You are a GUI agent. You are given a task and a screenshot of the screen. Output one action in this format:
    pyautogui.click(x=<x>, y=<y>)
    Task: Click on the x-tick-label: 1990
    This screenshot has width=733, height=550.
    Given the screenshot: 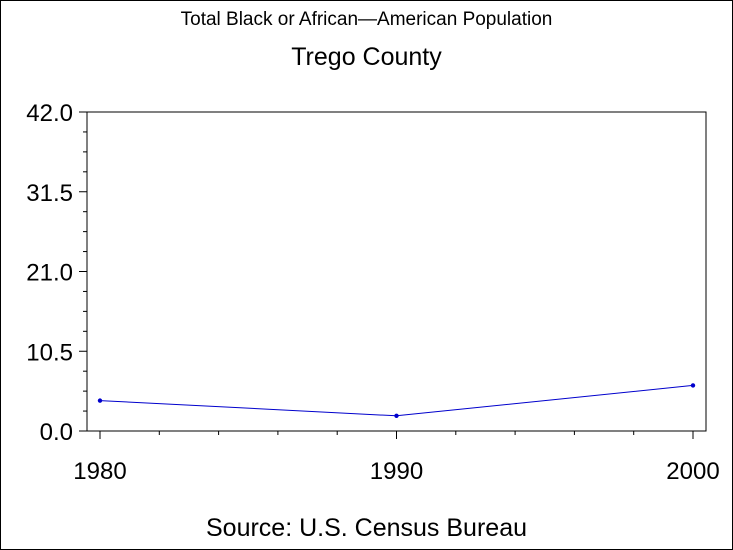 What is the action you would take?
    pyautogui.click(x=396, y=471)
    